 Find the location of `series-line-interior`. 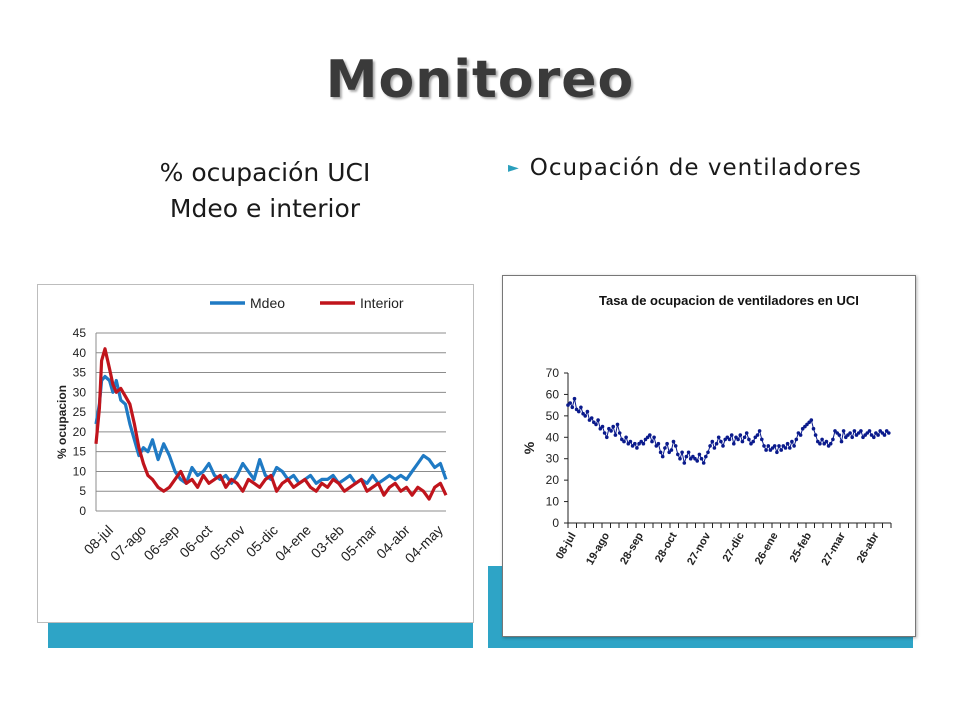

series-line-interior is located at coordinates (271, 424).